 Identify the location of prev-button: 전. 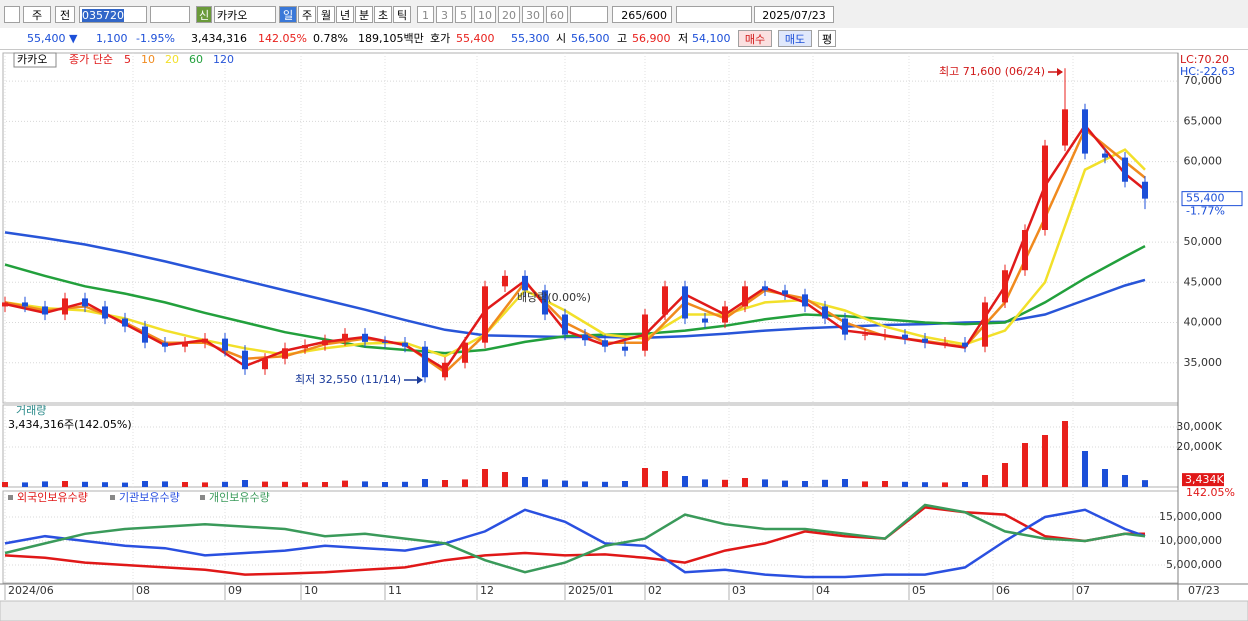
(65, 14).